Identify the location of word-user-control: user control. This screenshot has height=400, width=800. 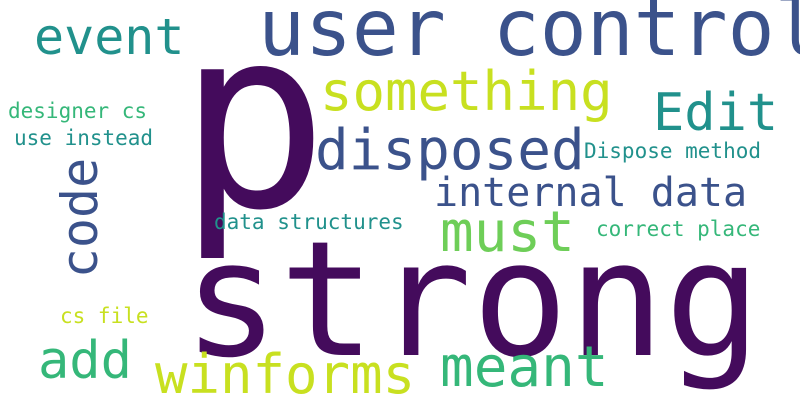
(529, 37).